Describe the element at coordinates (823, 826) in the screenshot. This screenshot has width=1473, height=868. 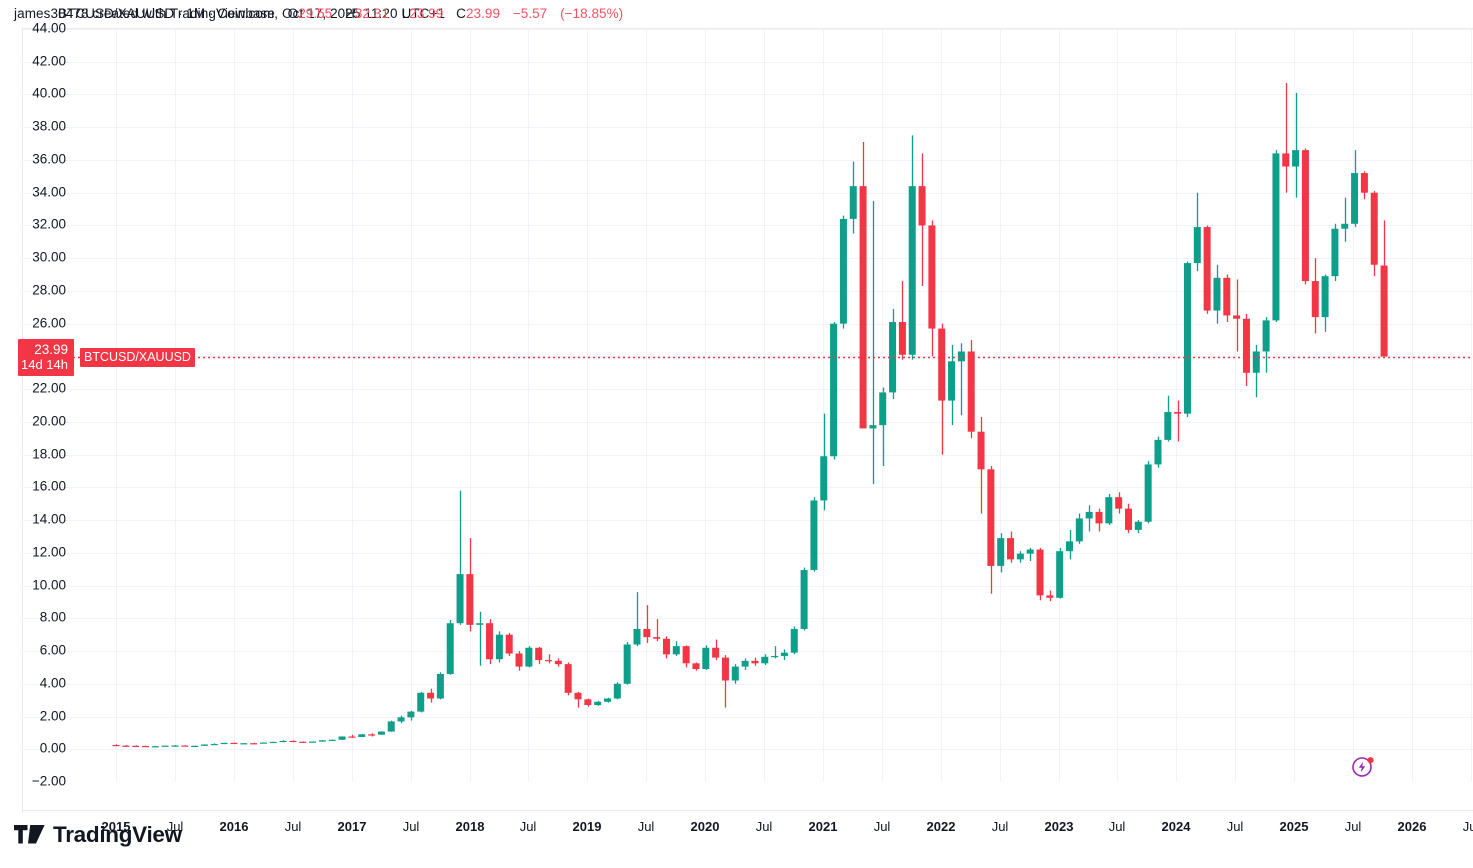
I see `time-tick-year: 2021` at that location.